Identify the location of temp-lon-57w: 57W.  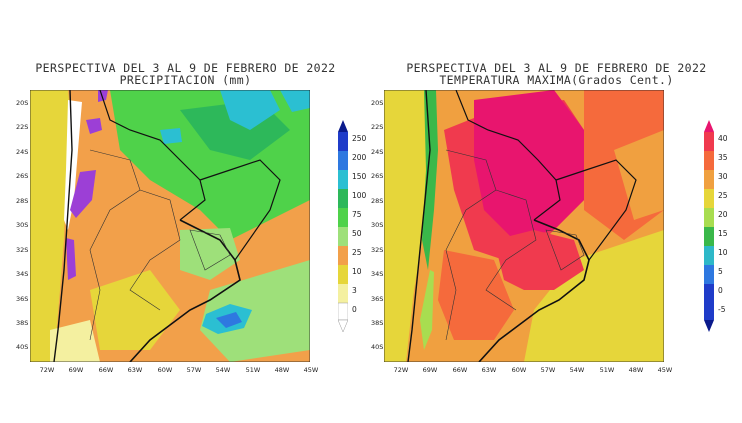
(548, 370).